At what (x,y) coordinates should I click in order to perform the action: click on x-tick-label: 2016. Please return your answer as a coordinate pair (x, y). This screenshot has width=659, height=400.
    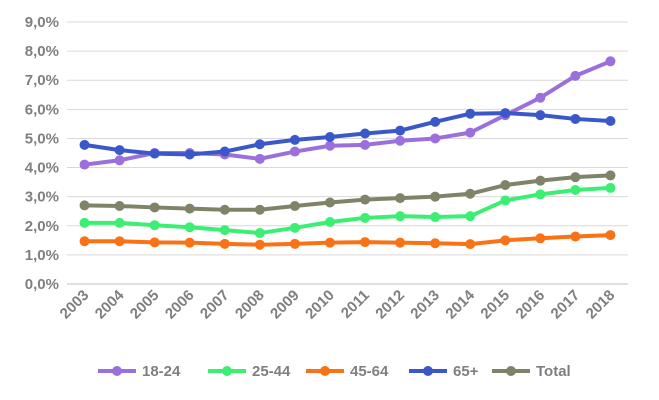
    Looking at the image, I should click on (531, 305).